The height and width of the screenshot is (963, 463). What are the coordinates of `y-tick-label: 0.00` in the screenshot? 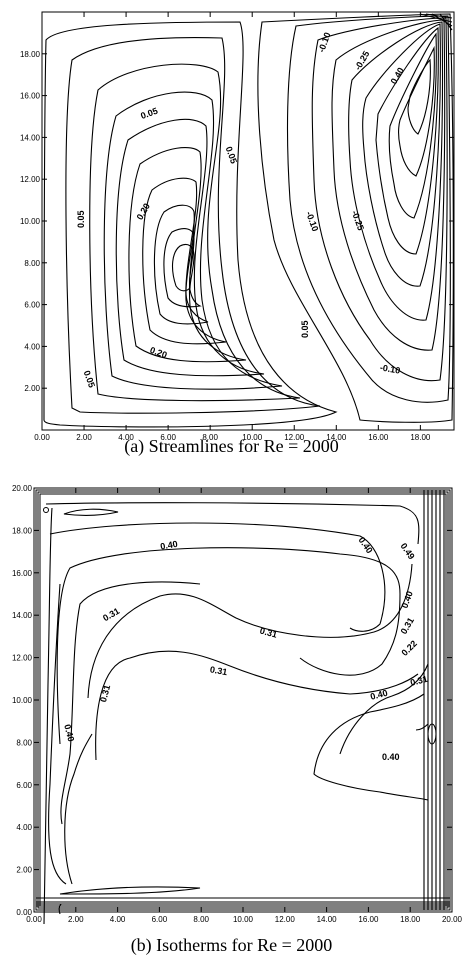 It's located at (24, 912).